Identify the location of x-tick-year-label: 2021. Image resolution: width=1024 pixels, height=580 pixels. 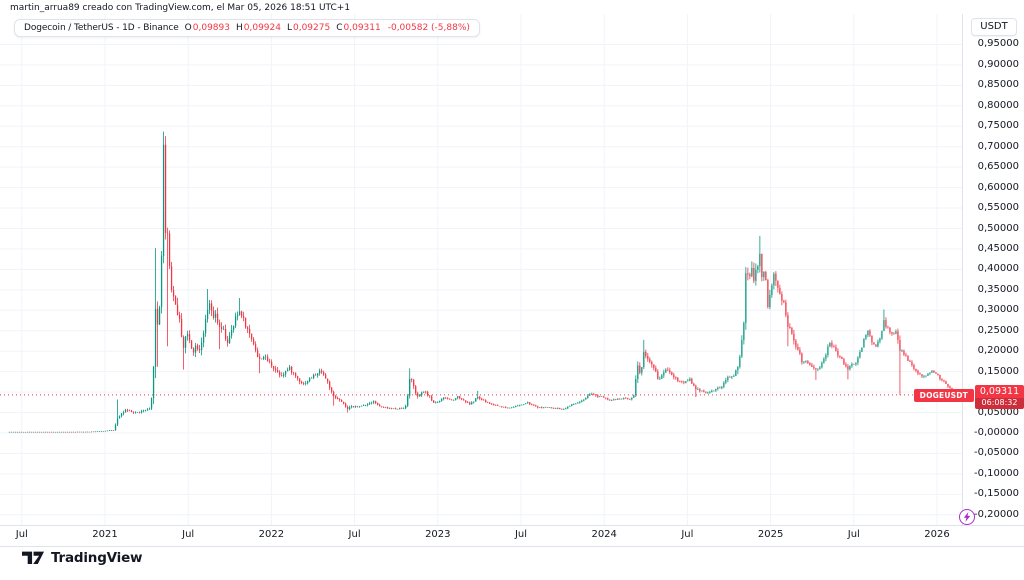
(105, 534).